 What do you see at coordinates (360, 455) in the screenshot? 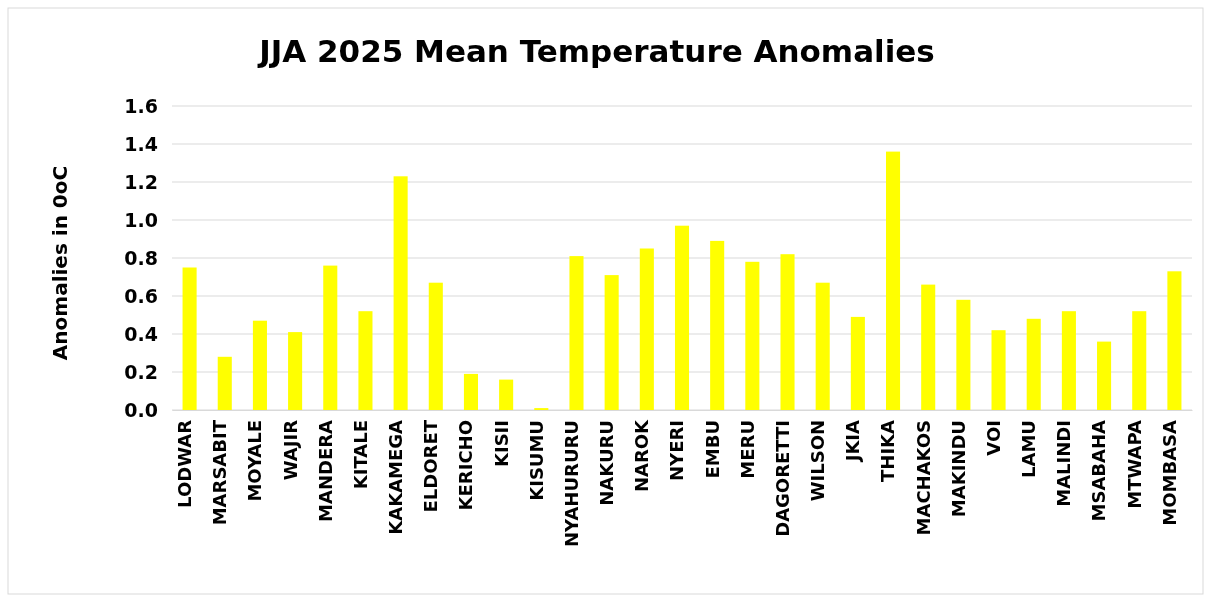
I see `x-tick-label: KITALE` at bounding box center [360, 455].